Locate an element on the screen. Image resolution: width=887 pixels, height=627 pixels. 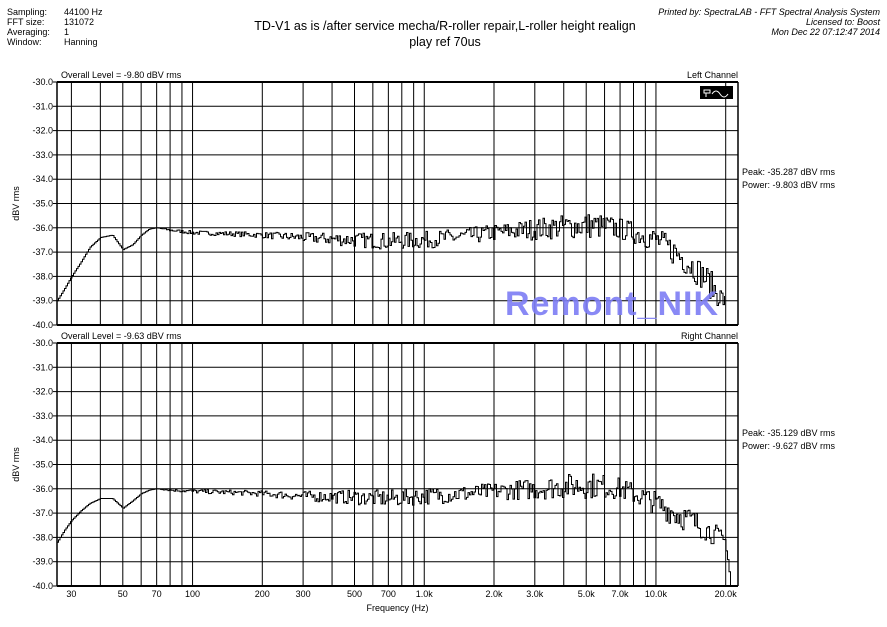
x-tick-label: 50 is located at coordinates (123, 594).